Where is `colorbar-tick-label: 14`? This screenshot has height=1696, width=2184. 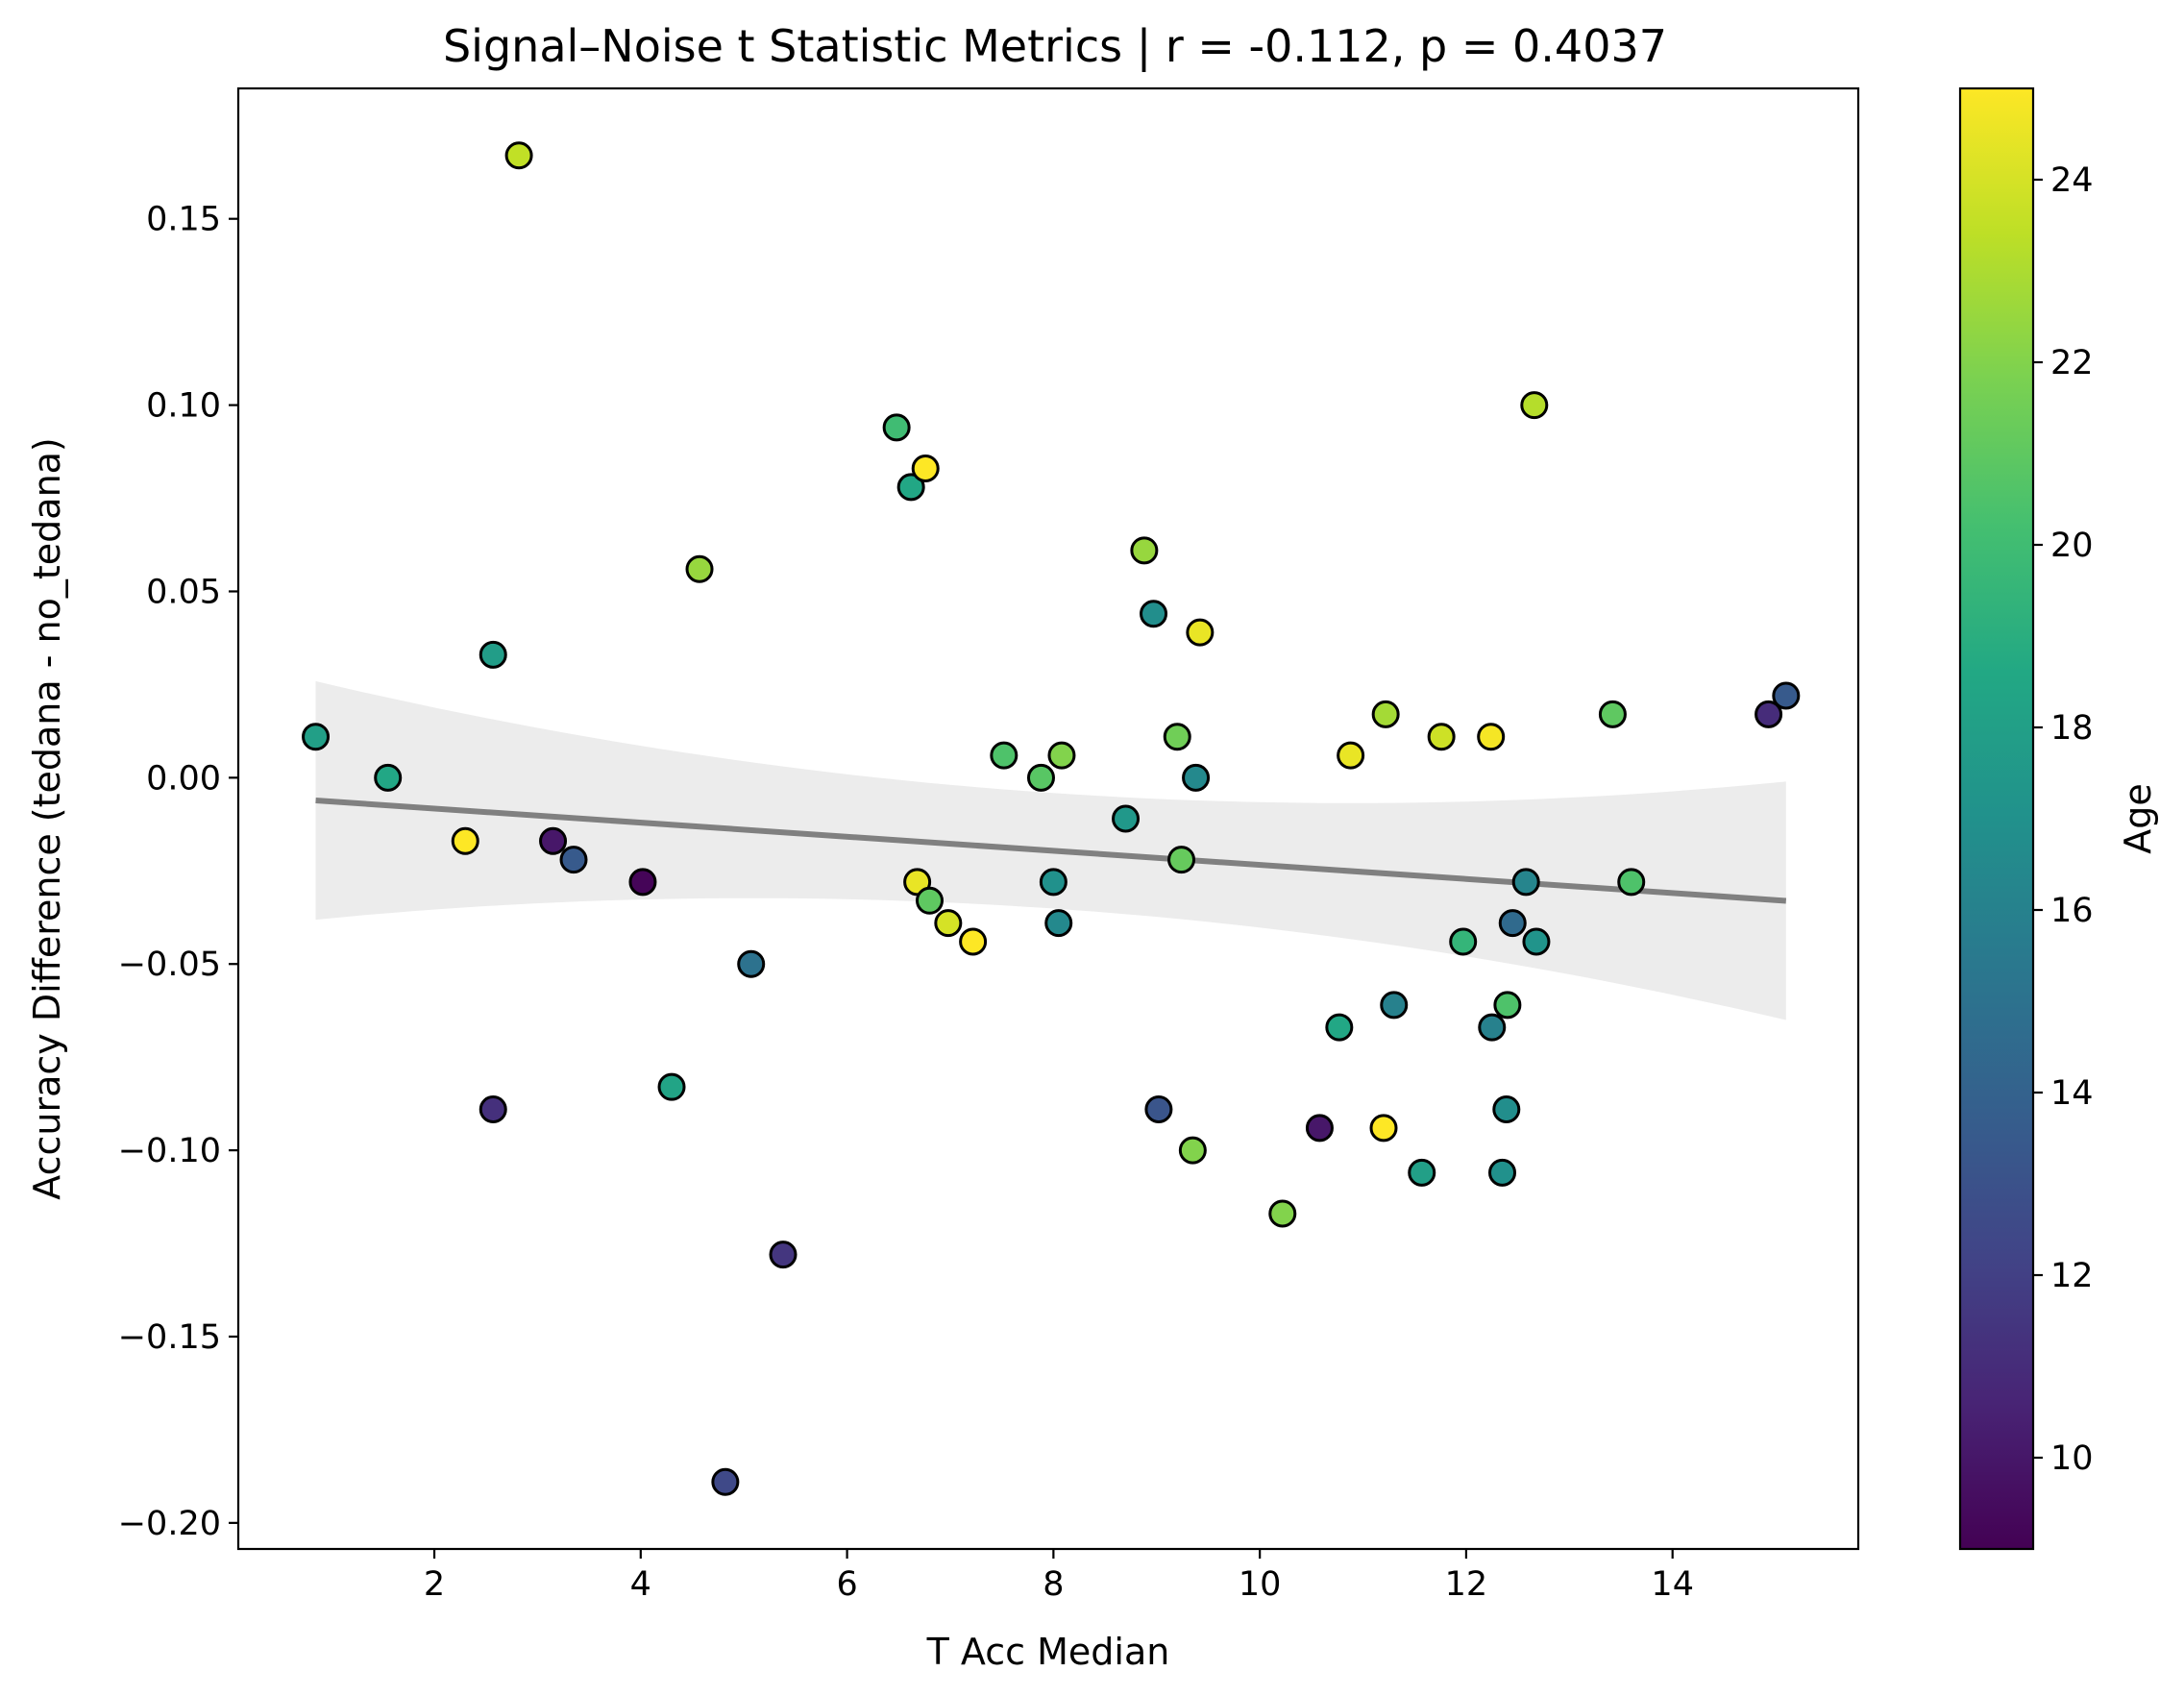 colorbar-tick-label: 14 is located at coordinates (2072, 1094).